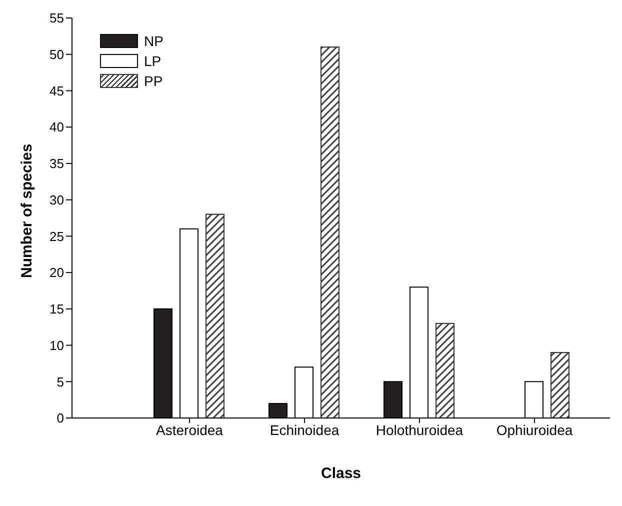 This screenshot has height=506, width=622. Describe the element at coordinates (190, 430) in the screenshot. I see `x-tick-label: Asteroidea` at that location.